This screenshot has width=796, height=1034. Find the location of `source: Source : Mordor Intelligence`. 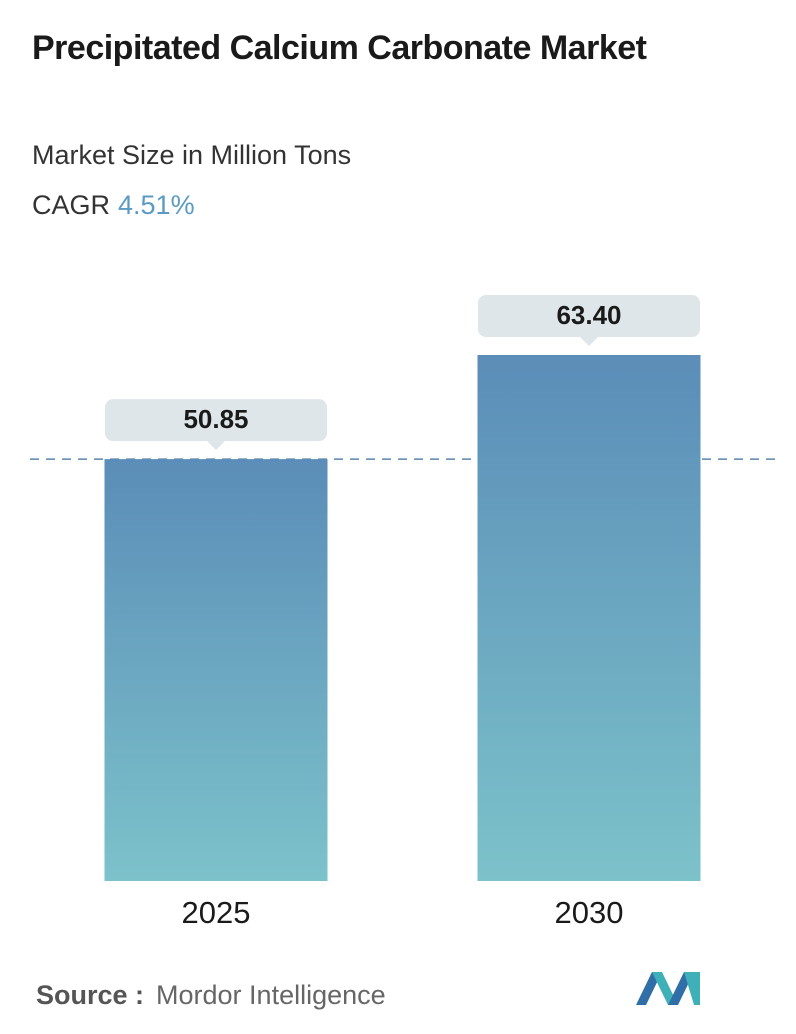

source: Source : Mordor Intelligence is located at coordinates (211, 995).